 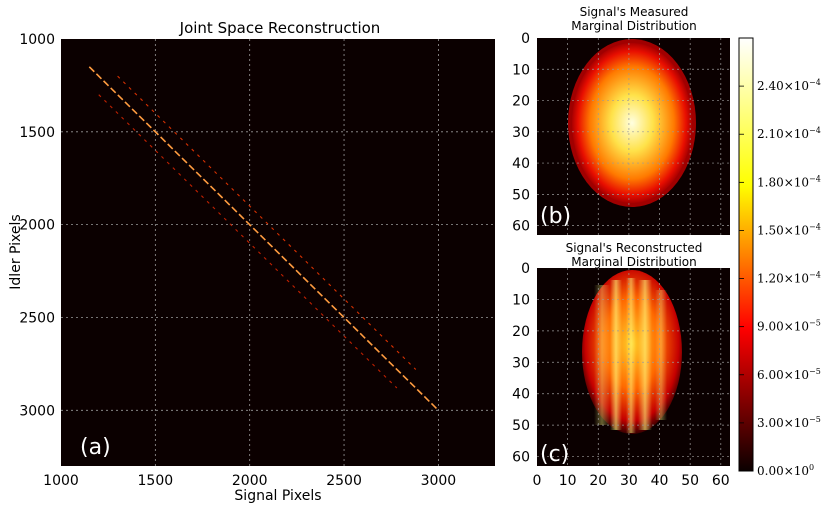 What do you see at coordinates (789, 422) in the screenshot?
I see `colorbar-tick-label: 3.00×10⁻⁵` at bounding box center [789, 422].